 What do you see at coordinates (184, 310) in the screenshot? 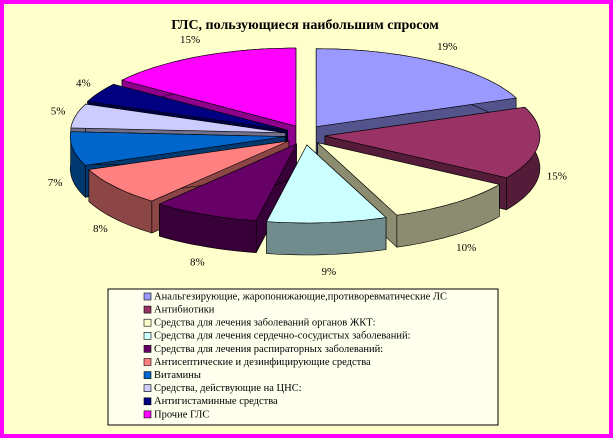
I see `legend-label: Антибиотики` at bounding box center [184, 310].